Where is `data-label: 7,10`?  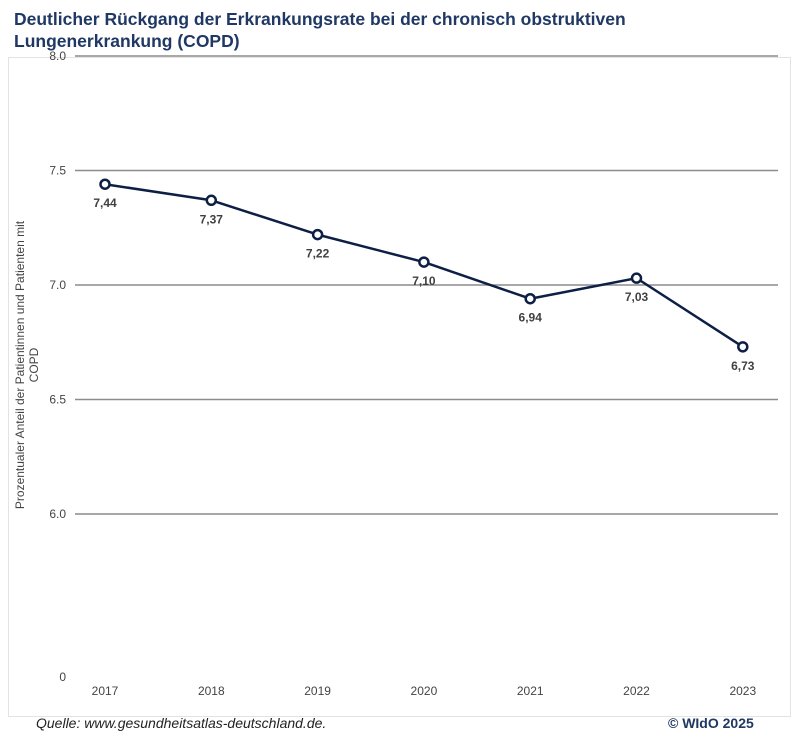
data-label: 7,10 is located at coordinates (424, 281).